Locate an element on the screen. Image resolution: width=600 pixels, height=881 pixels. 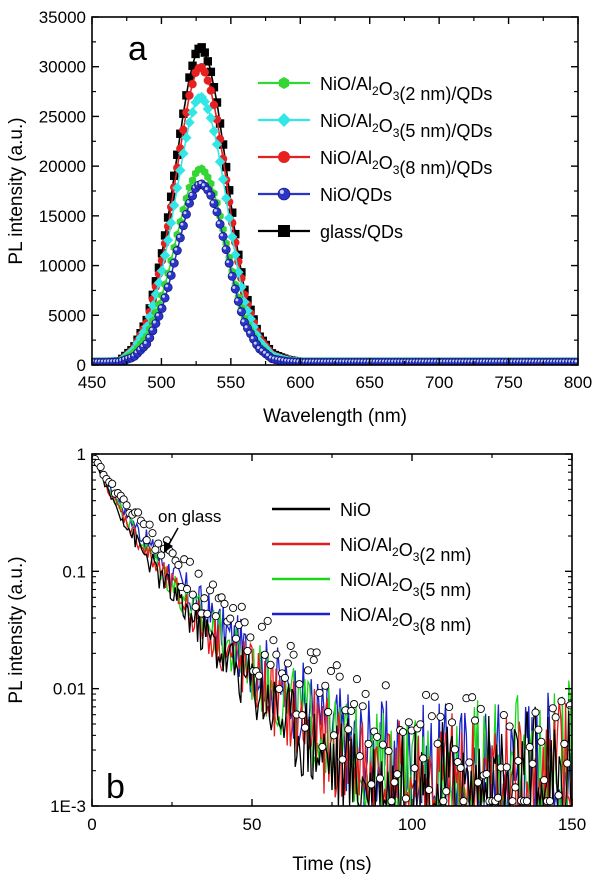
b-x-tick-label: 100 is located at coordinates (412, 824).